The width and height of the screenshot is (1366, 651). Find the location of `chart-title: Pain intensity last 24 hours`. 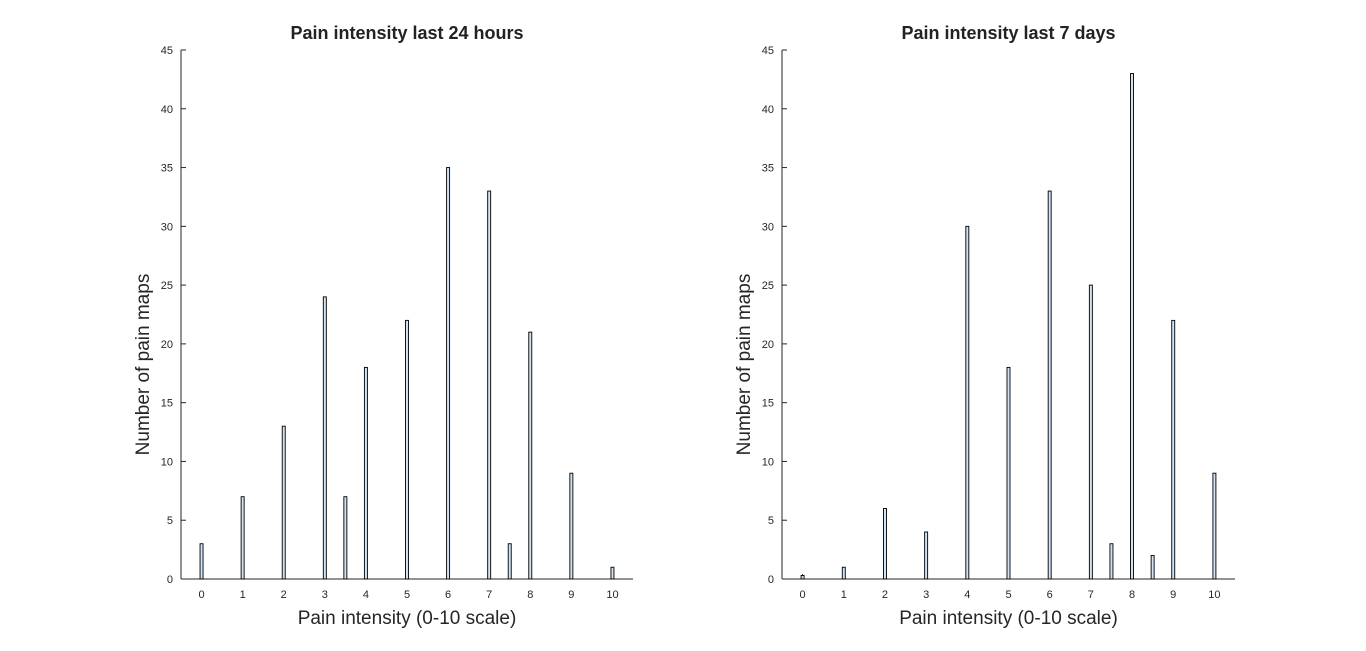

chart-title: Pain intensity last 24 hours is located at coordinates (406, 33).